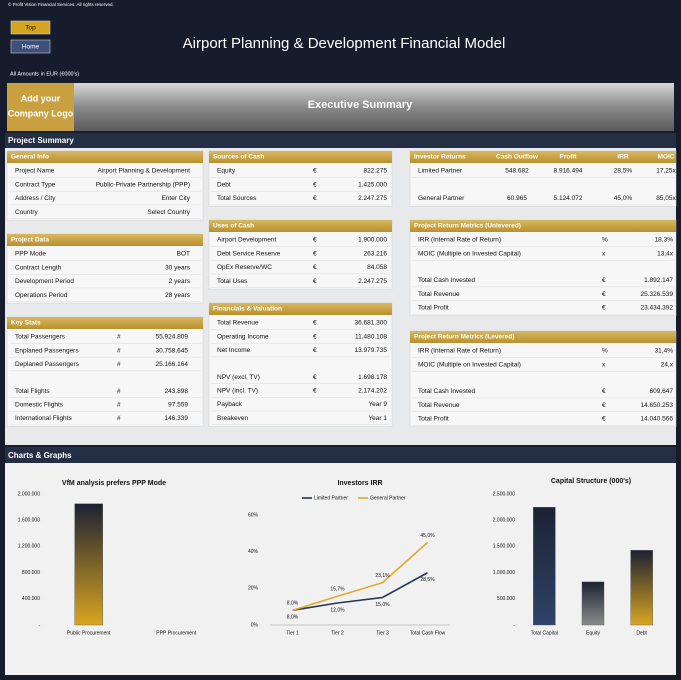  I want to click on row-value: 85,05x, so click(666, 198).